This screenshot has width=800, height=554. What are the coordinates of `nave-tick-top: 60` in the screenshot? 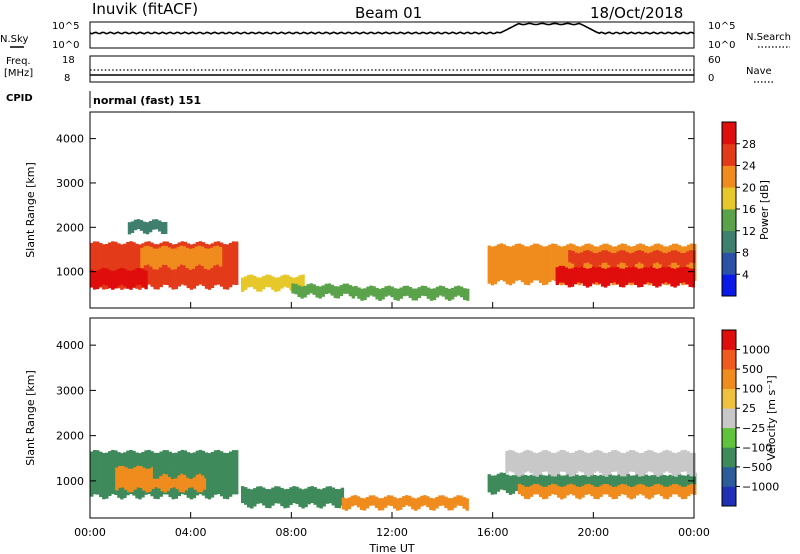 It's located at (714, 60).